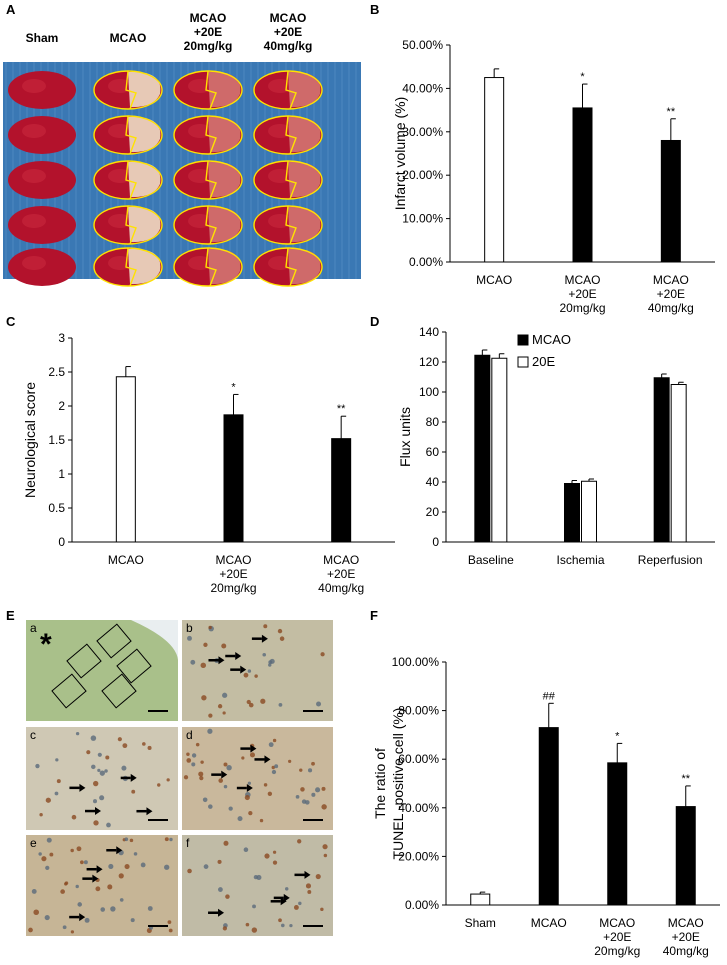  What do you see at coordinates (582, 77) in the screenshot?
I see `significance: *` at bounding box center [582, 77].